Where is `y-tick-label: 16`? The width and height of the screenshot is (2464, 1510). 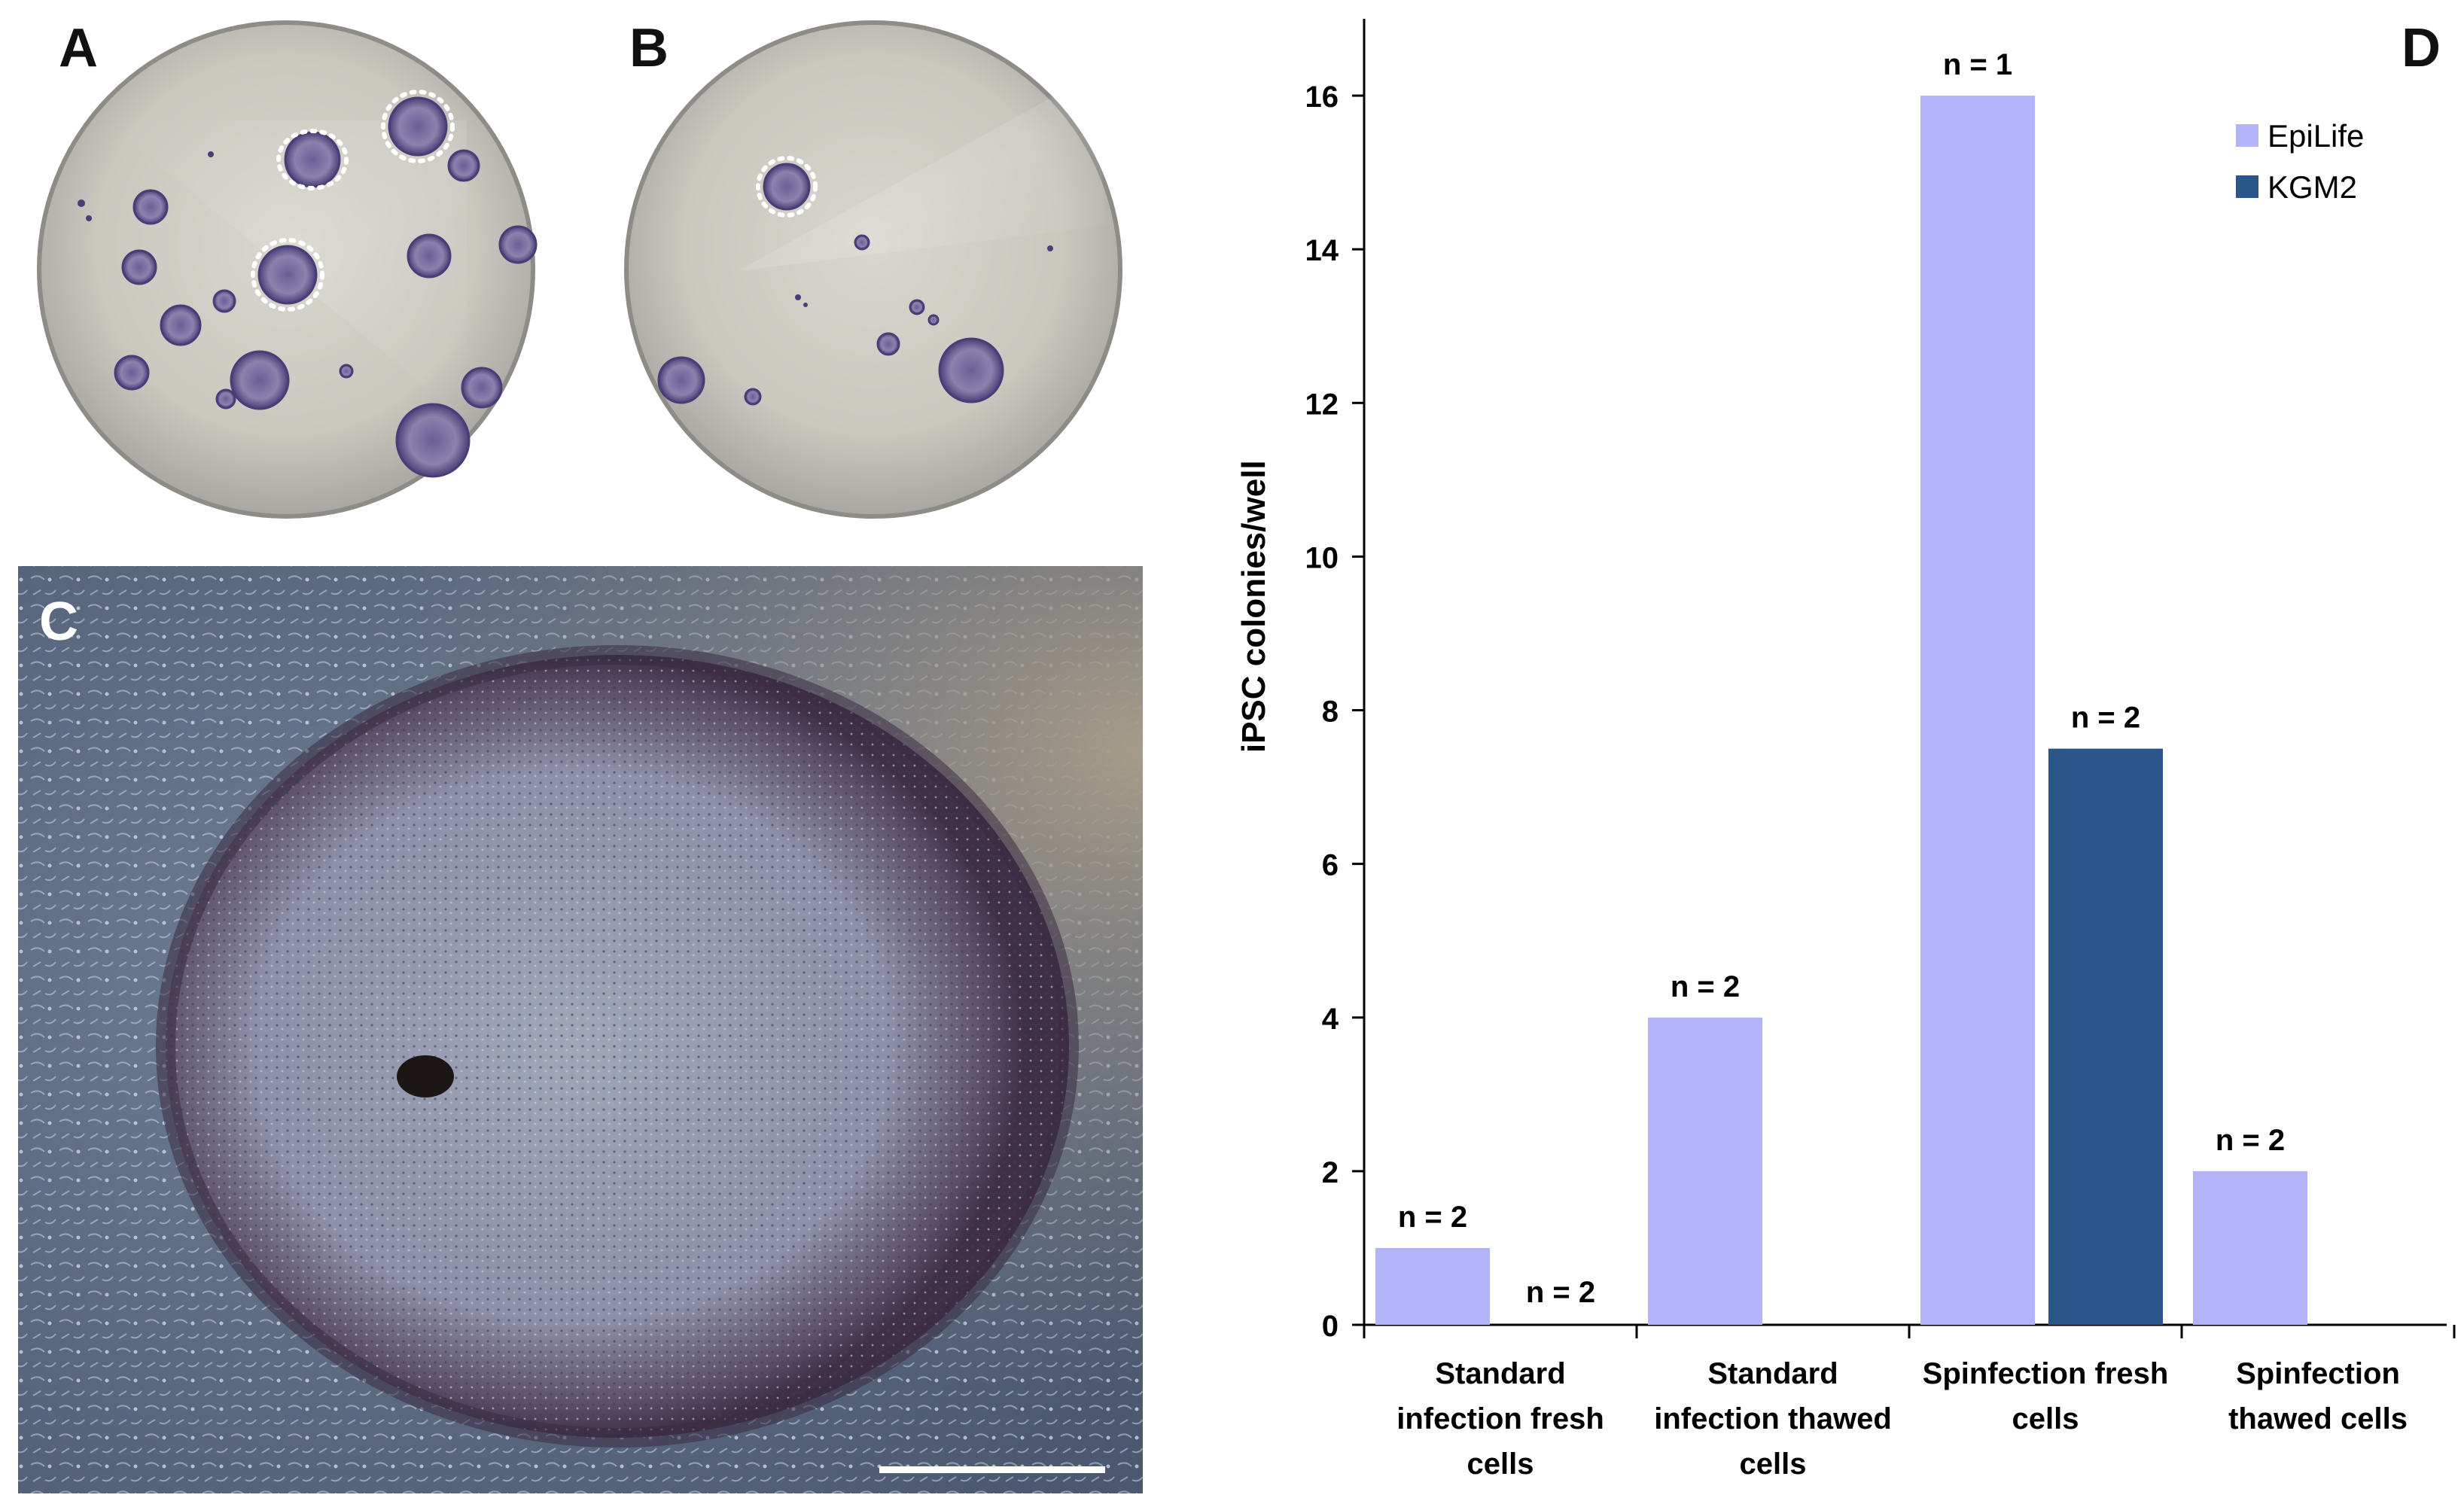
y-tick-label: 16 is located at coordinates (1322, 97).